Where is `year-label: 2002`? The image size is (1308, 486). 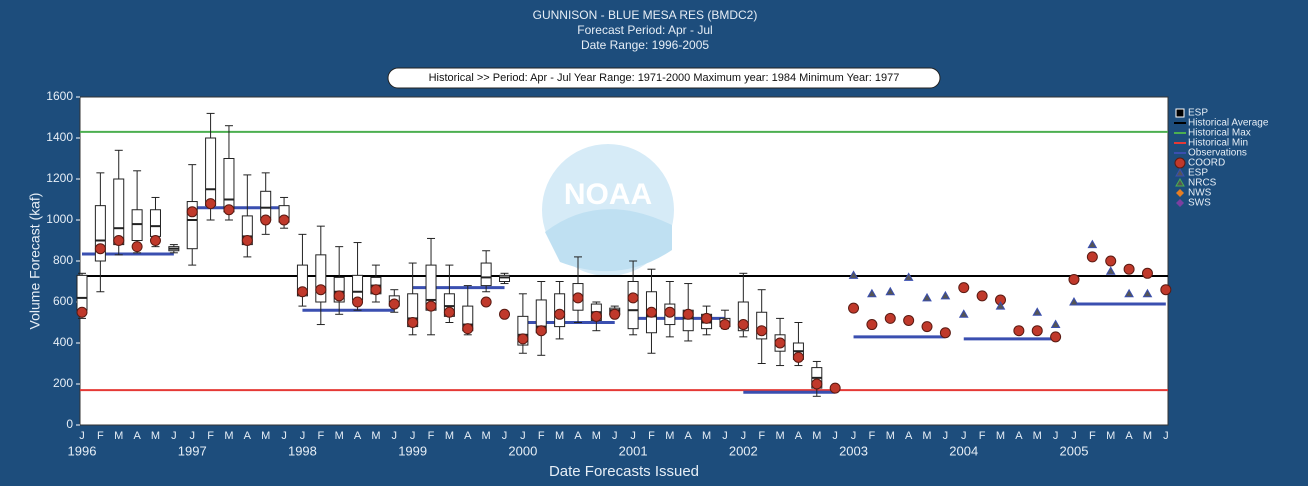 year-label: 2002 is located at coordinates (743, 450).